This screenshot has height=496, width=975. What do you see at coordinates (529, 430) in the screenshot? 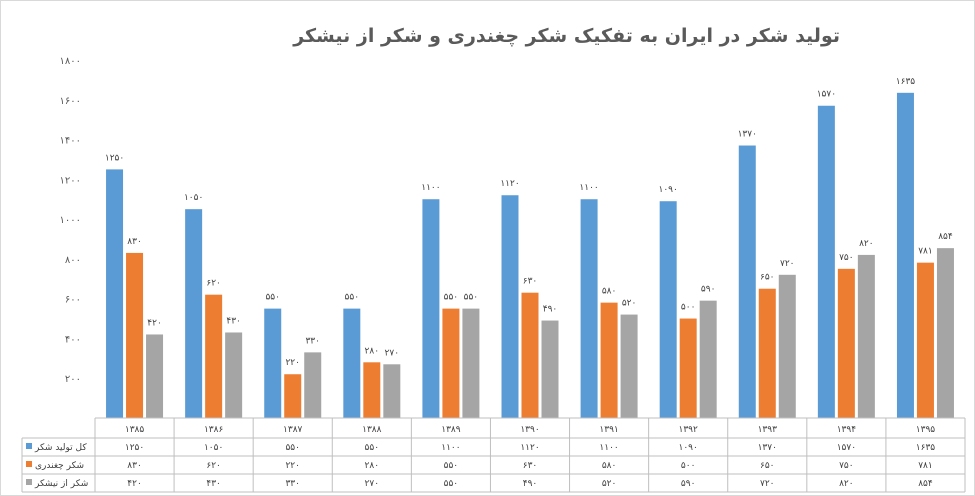
I see `x-tick-label: ۱۳۹۰` at bounding box center [529, 430].